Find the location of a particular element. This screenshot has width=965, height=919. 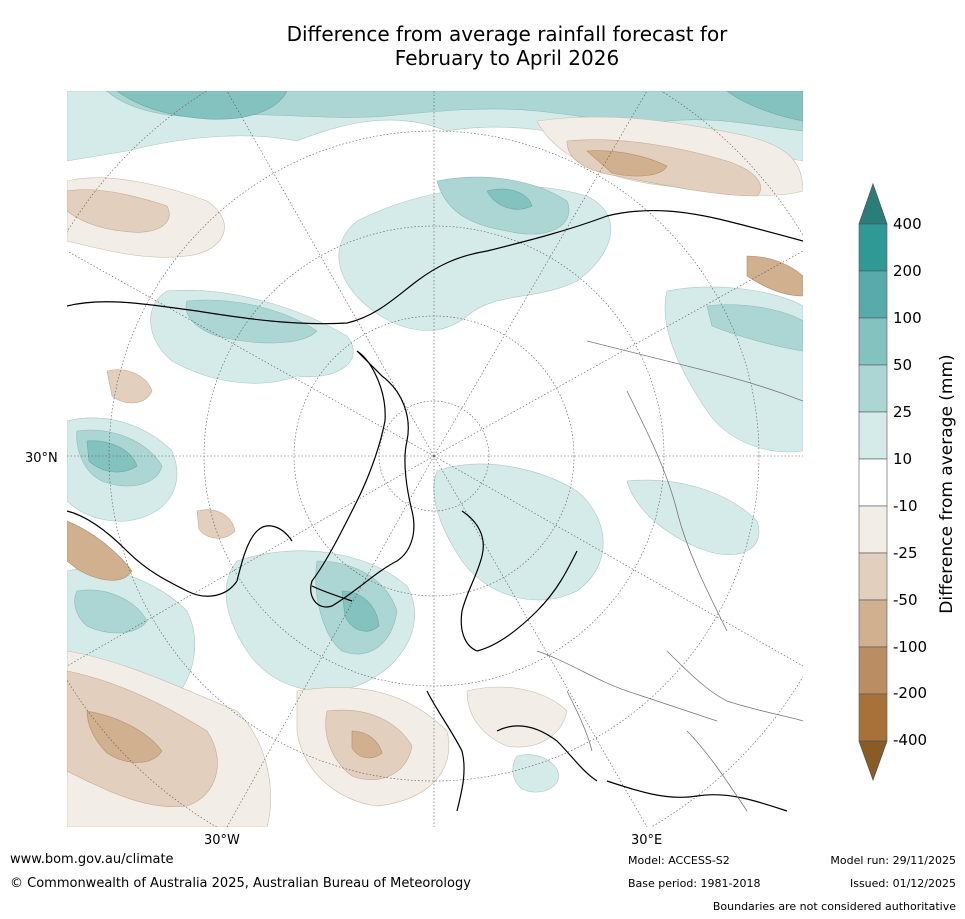

colorbar-bin-minus25-minus10 is located at coordinates (873, 529).